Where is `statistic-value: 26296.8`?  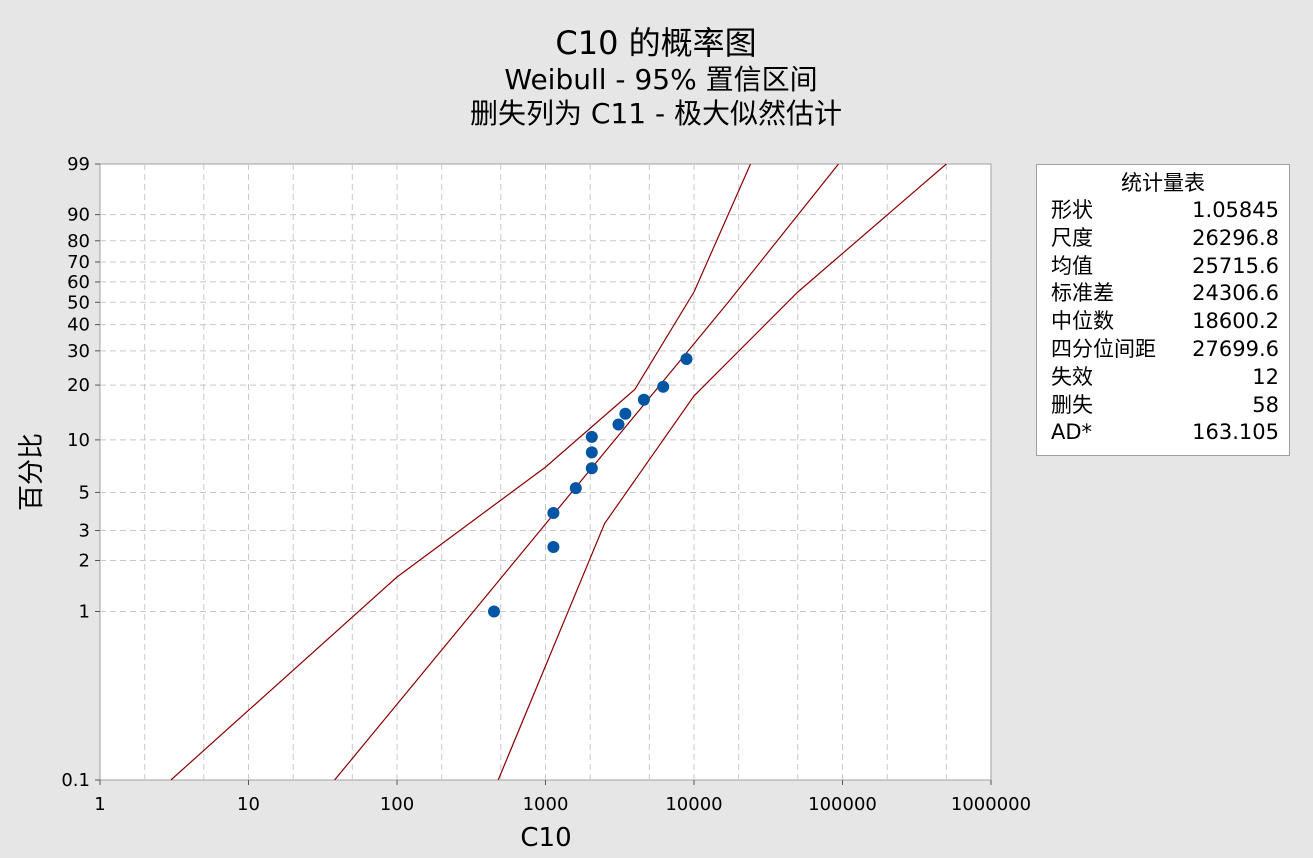 statistic-value: 26296.8 is located at coordinates (1235, 237).